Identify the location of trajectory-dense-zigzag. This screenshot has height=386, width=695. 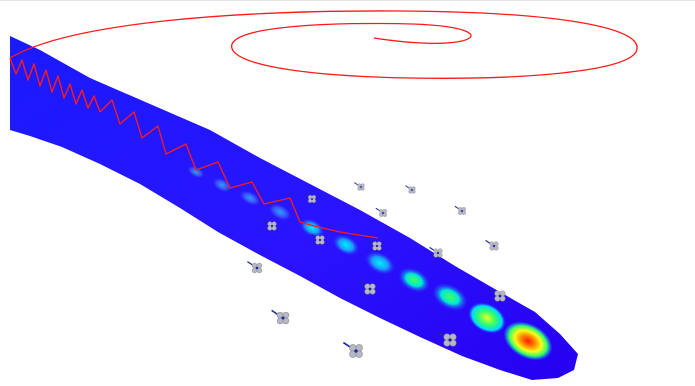
(55, 85).